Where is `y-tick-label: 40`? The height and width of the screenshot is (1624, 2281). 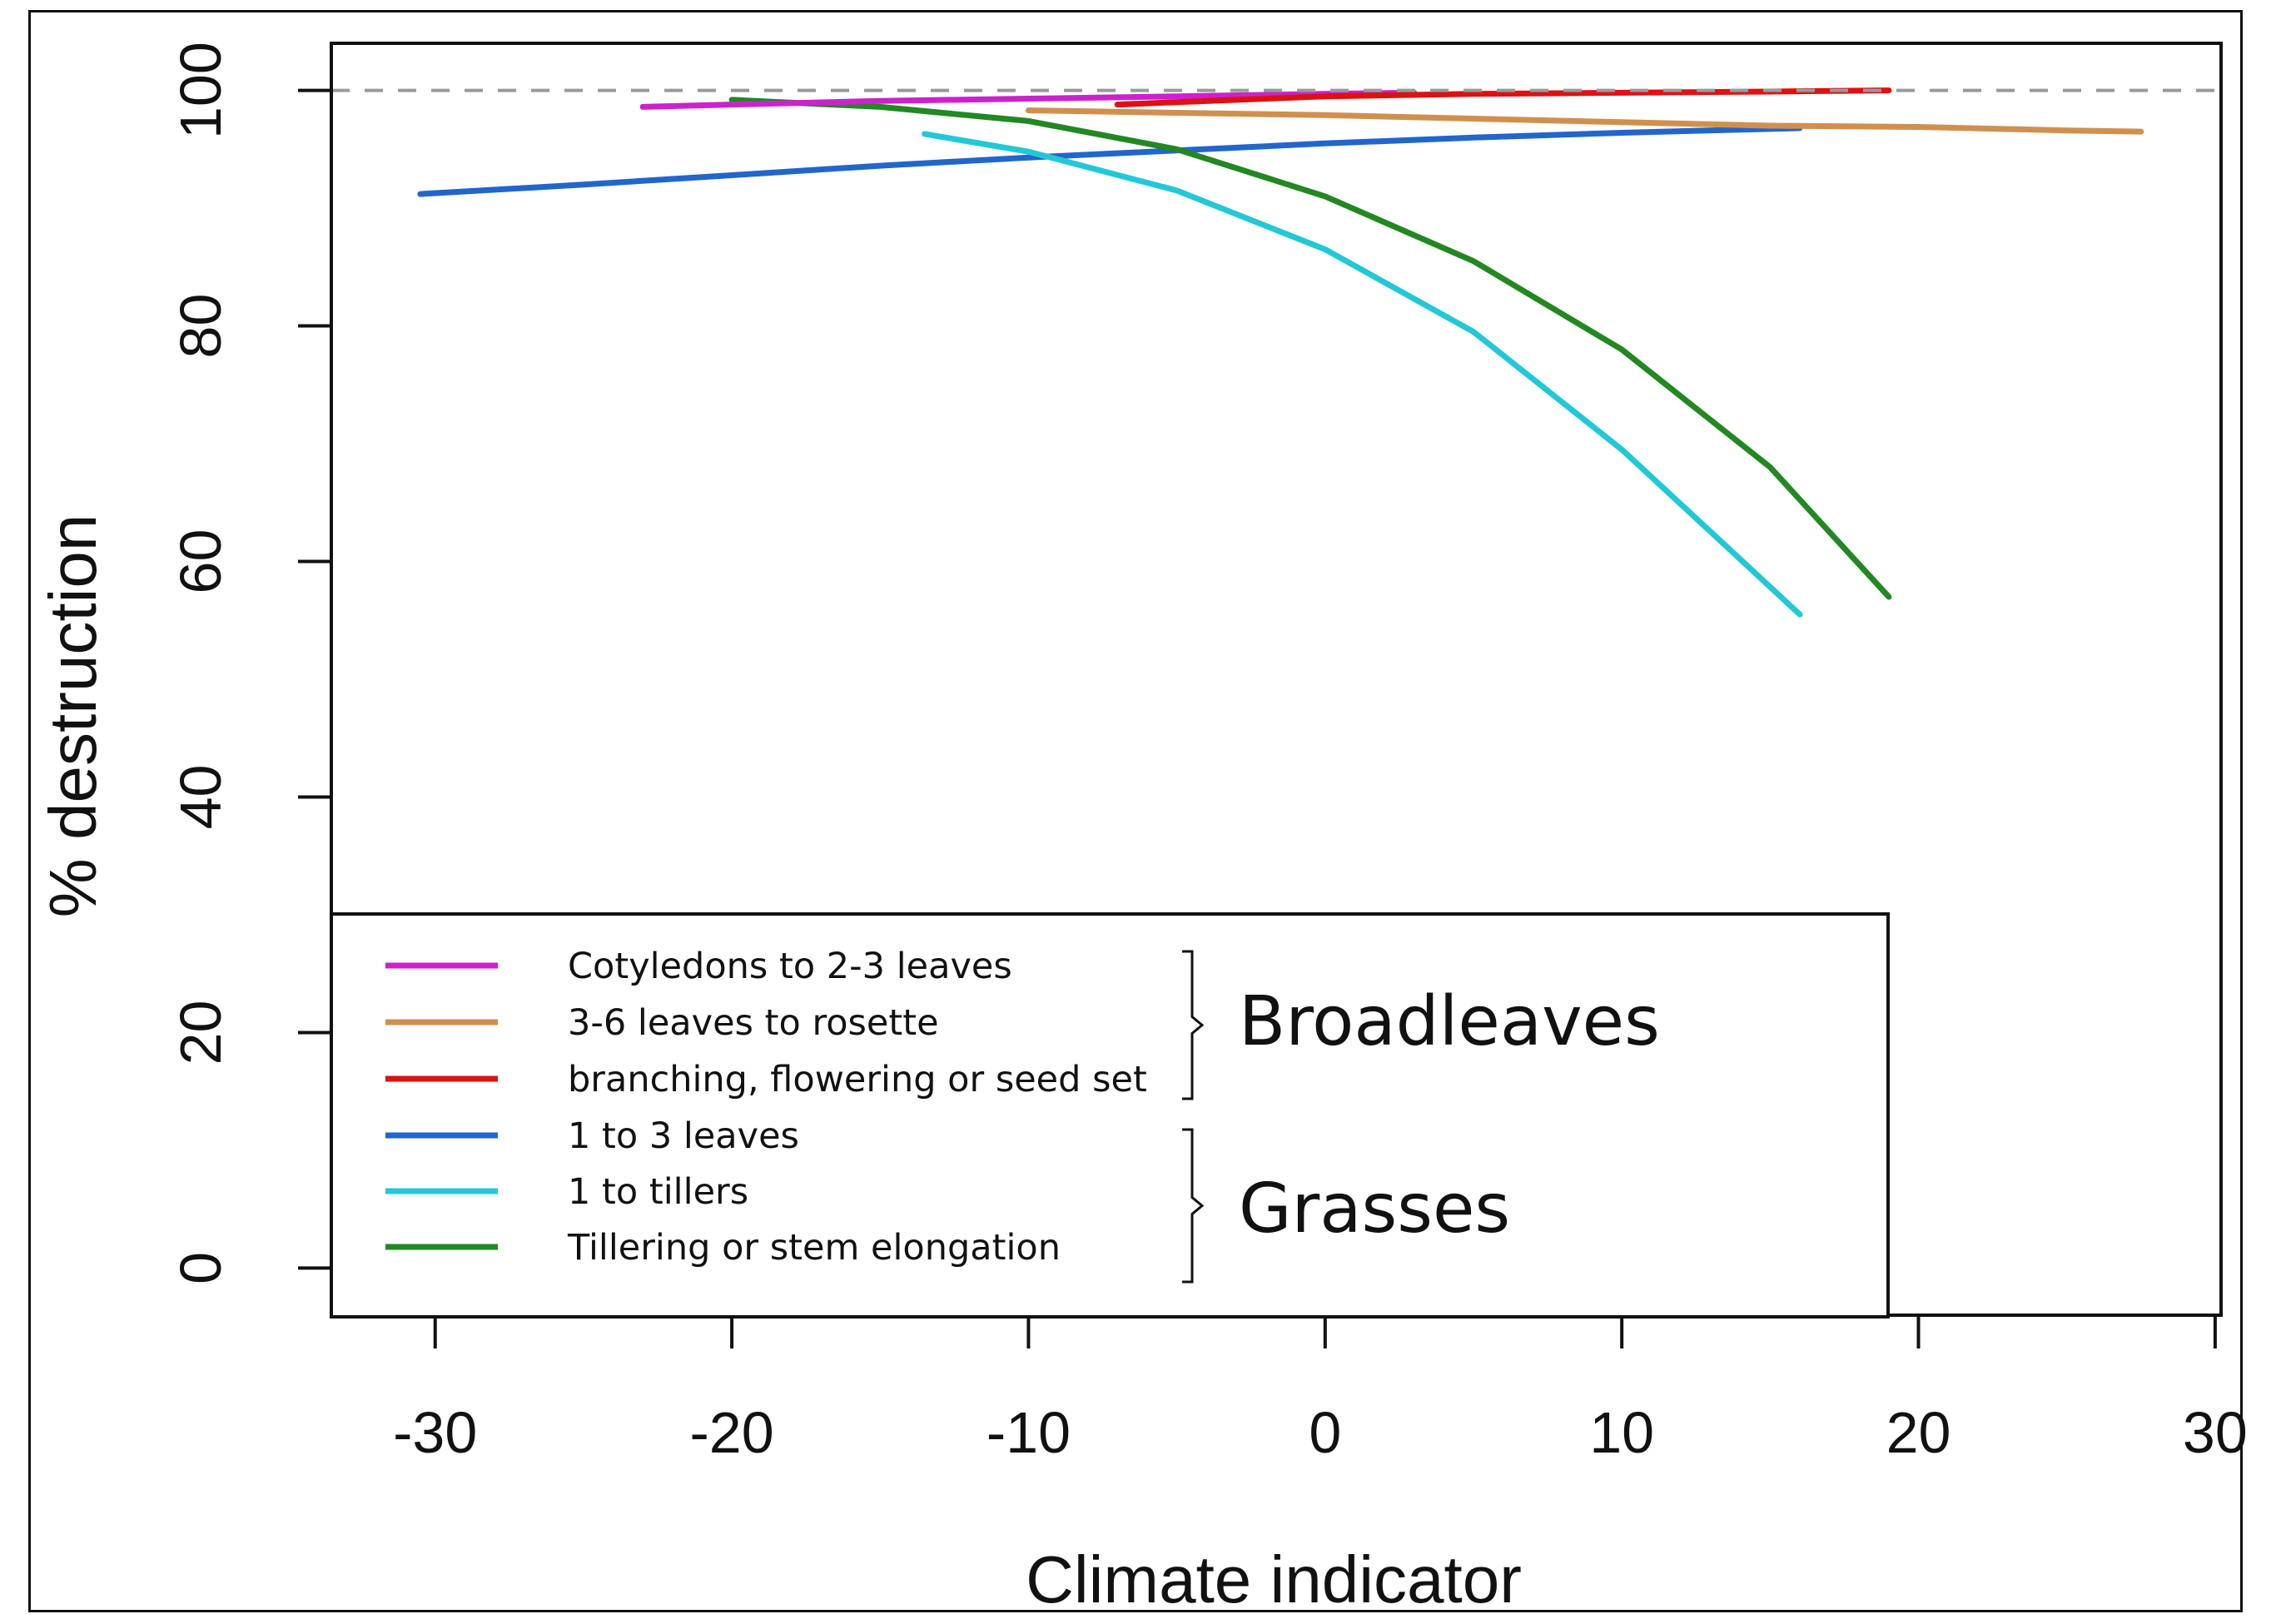 y-tick-label: 40 is located at coordinates (200, 798).